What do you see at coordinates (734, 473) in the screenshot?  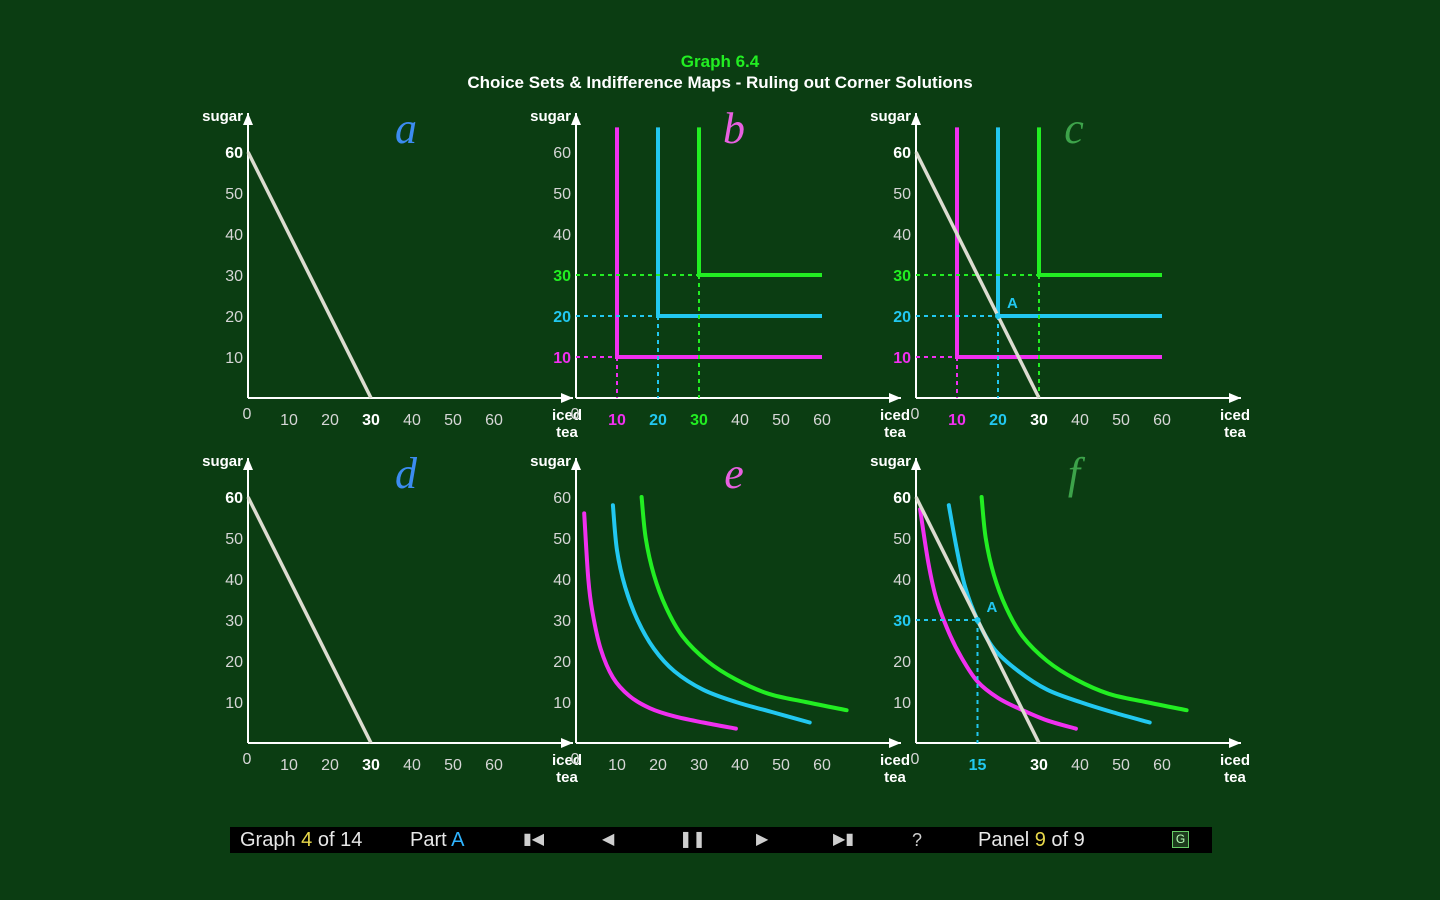 I see `panel-letter-e: e` at bounding box center [734, 473].